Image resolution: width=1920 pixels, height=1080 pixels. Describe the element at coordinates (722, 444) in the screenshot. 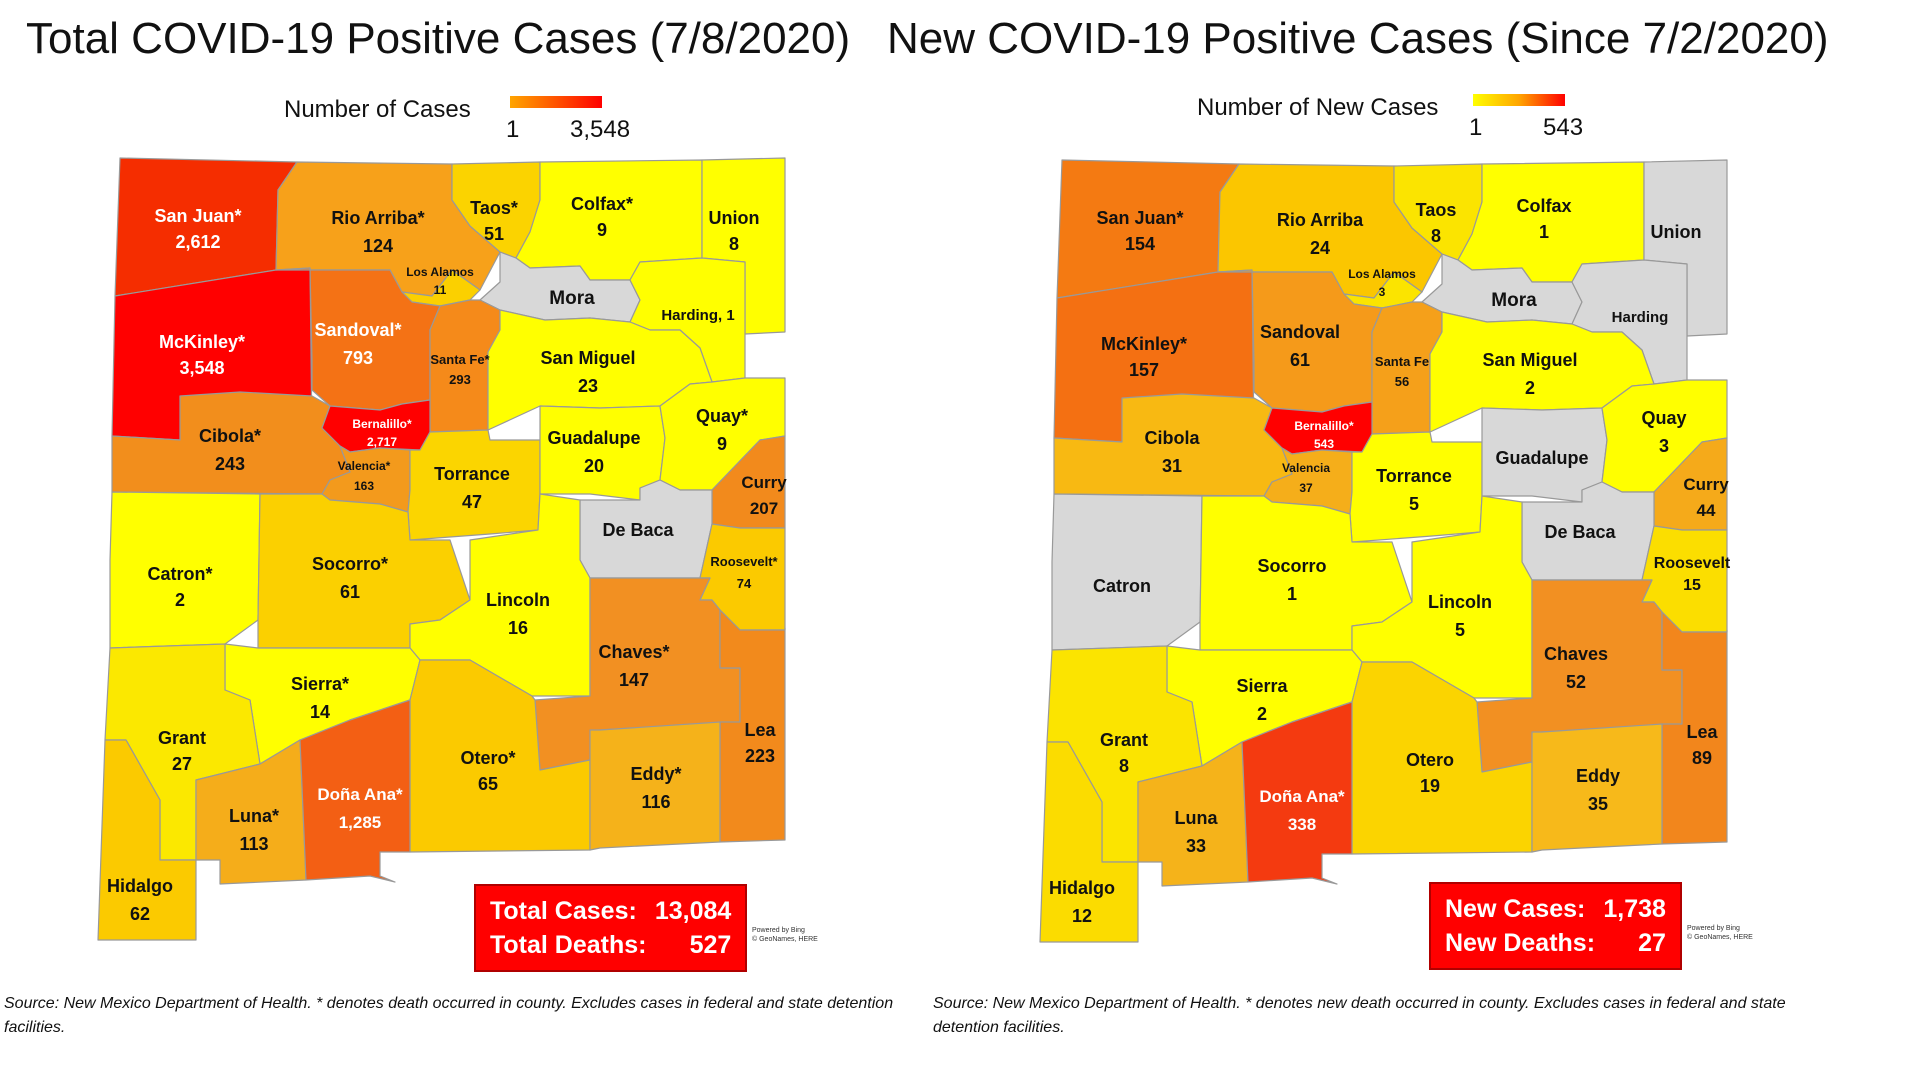

I see `value-quay: 9` at that location.